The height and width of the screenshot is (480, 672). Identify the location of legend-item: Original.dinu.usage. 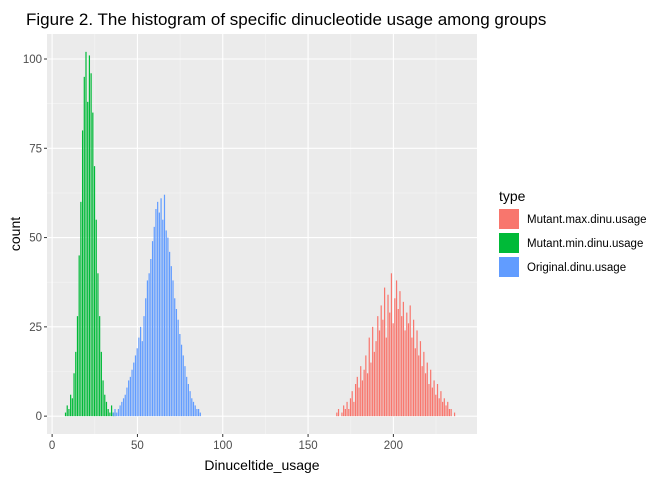
(562, 267).